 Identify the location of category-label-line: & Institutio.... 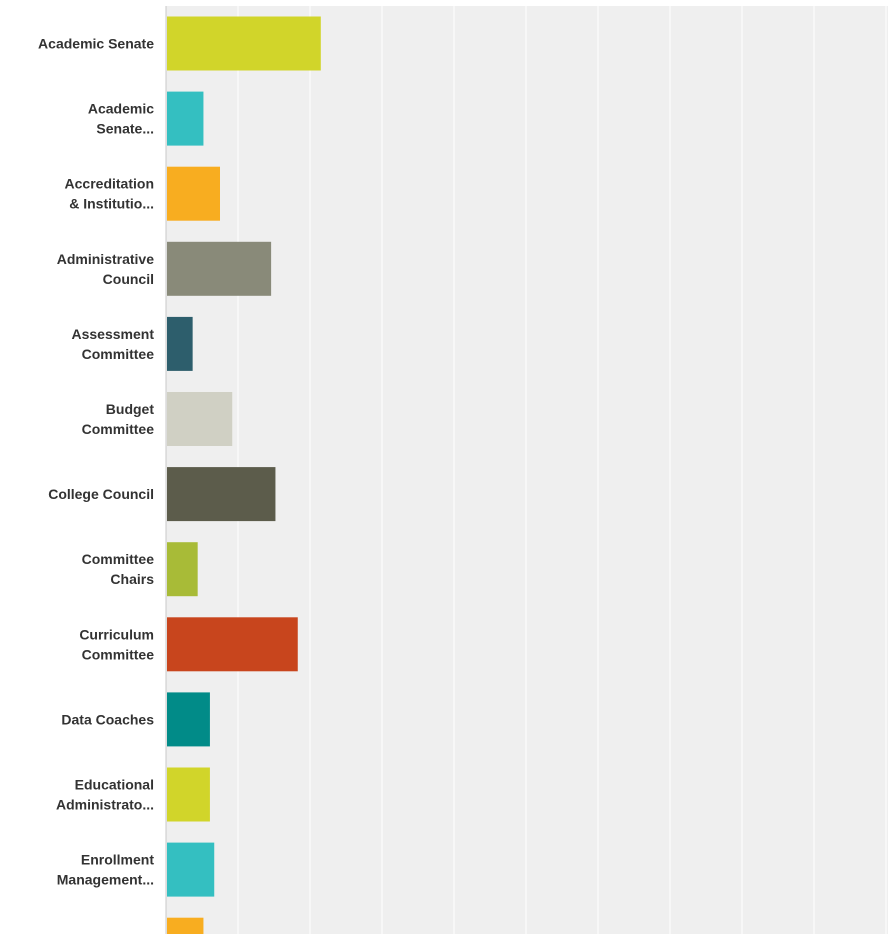
(111, 204).